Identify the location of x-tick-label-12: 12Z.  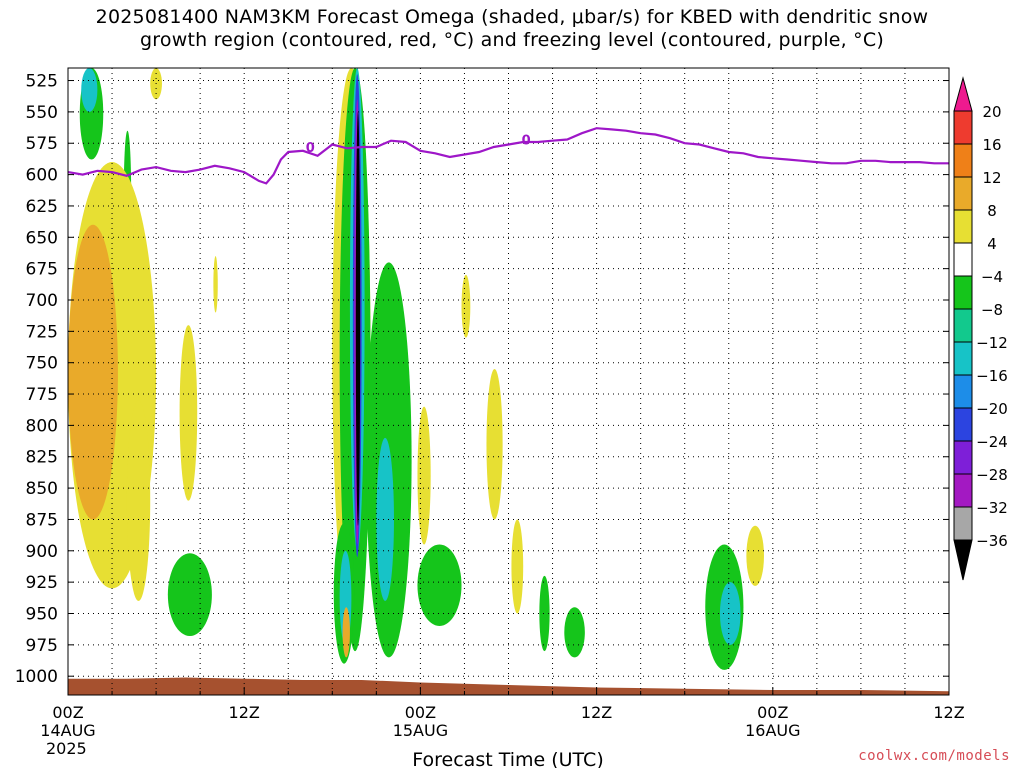
(244, 712).